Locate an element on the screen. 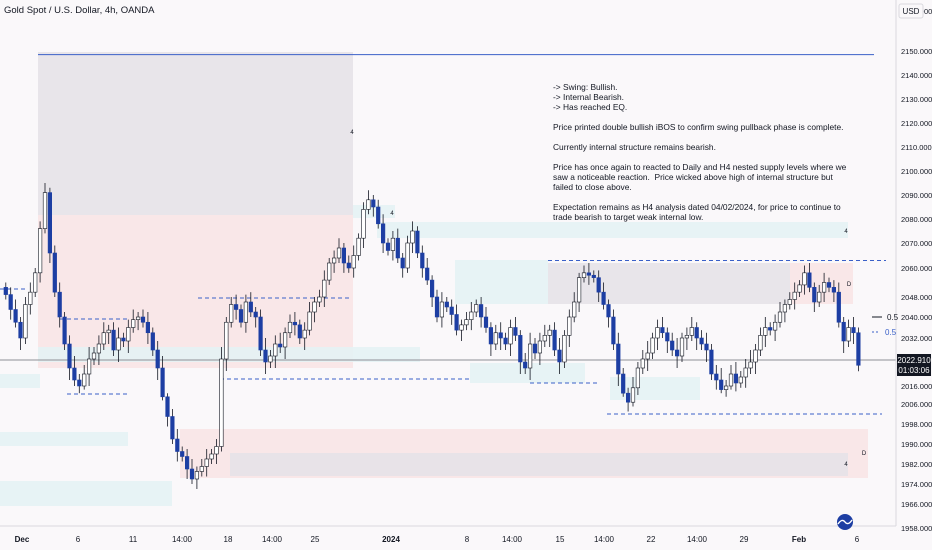 The width and height of the screenshot is (932, 550). time-tick-label: 15 is located at coordinates (560, 539).